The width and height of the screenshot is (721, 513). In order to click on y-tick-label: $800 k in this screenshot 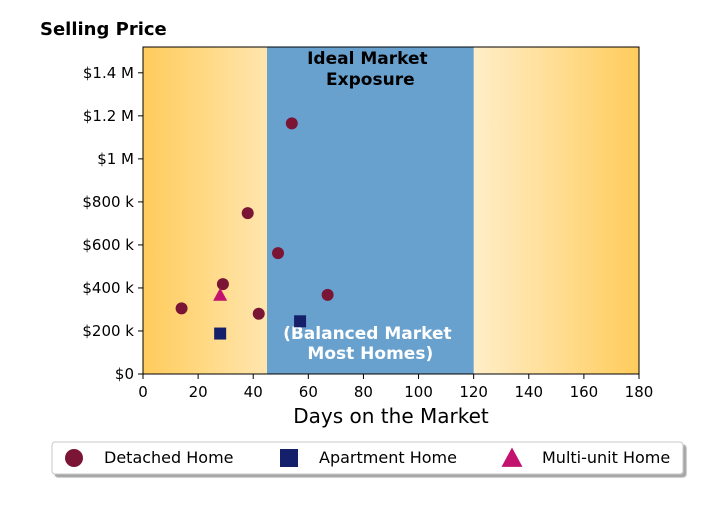, I will do `click(108, 202)`.